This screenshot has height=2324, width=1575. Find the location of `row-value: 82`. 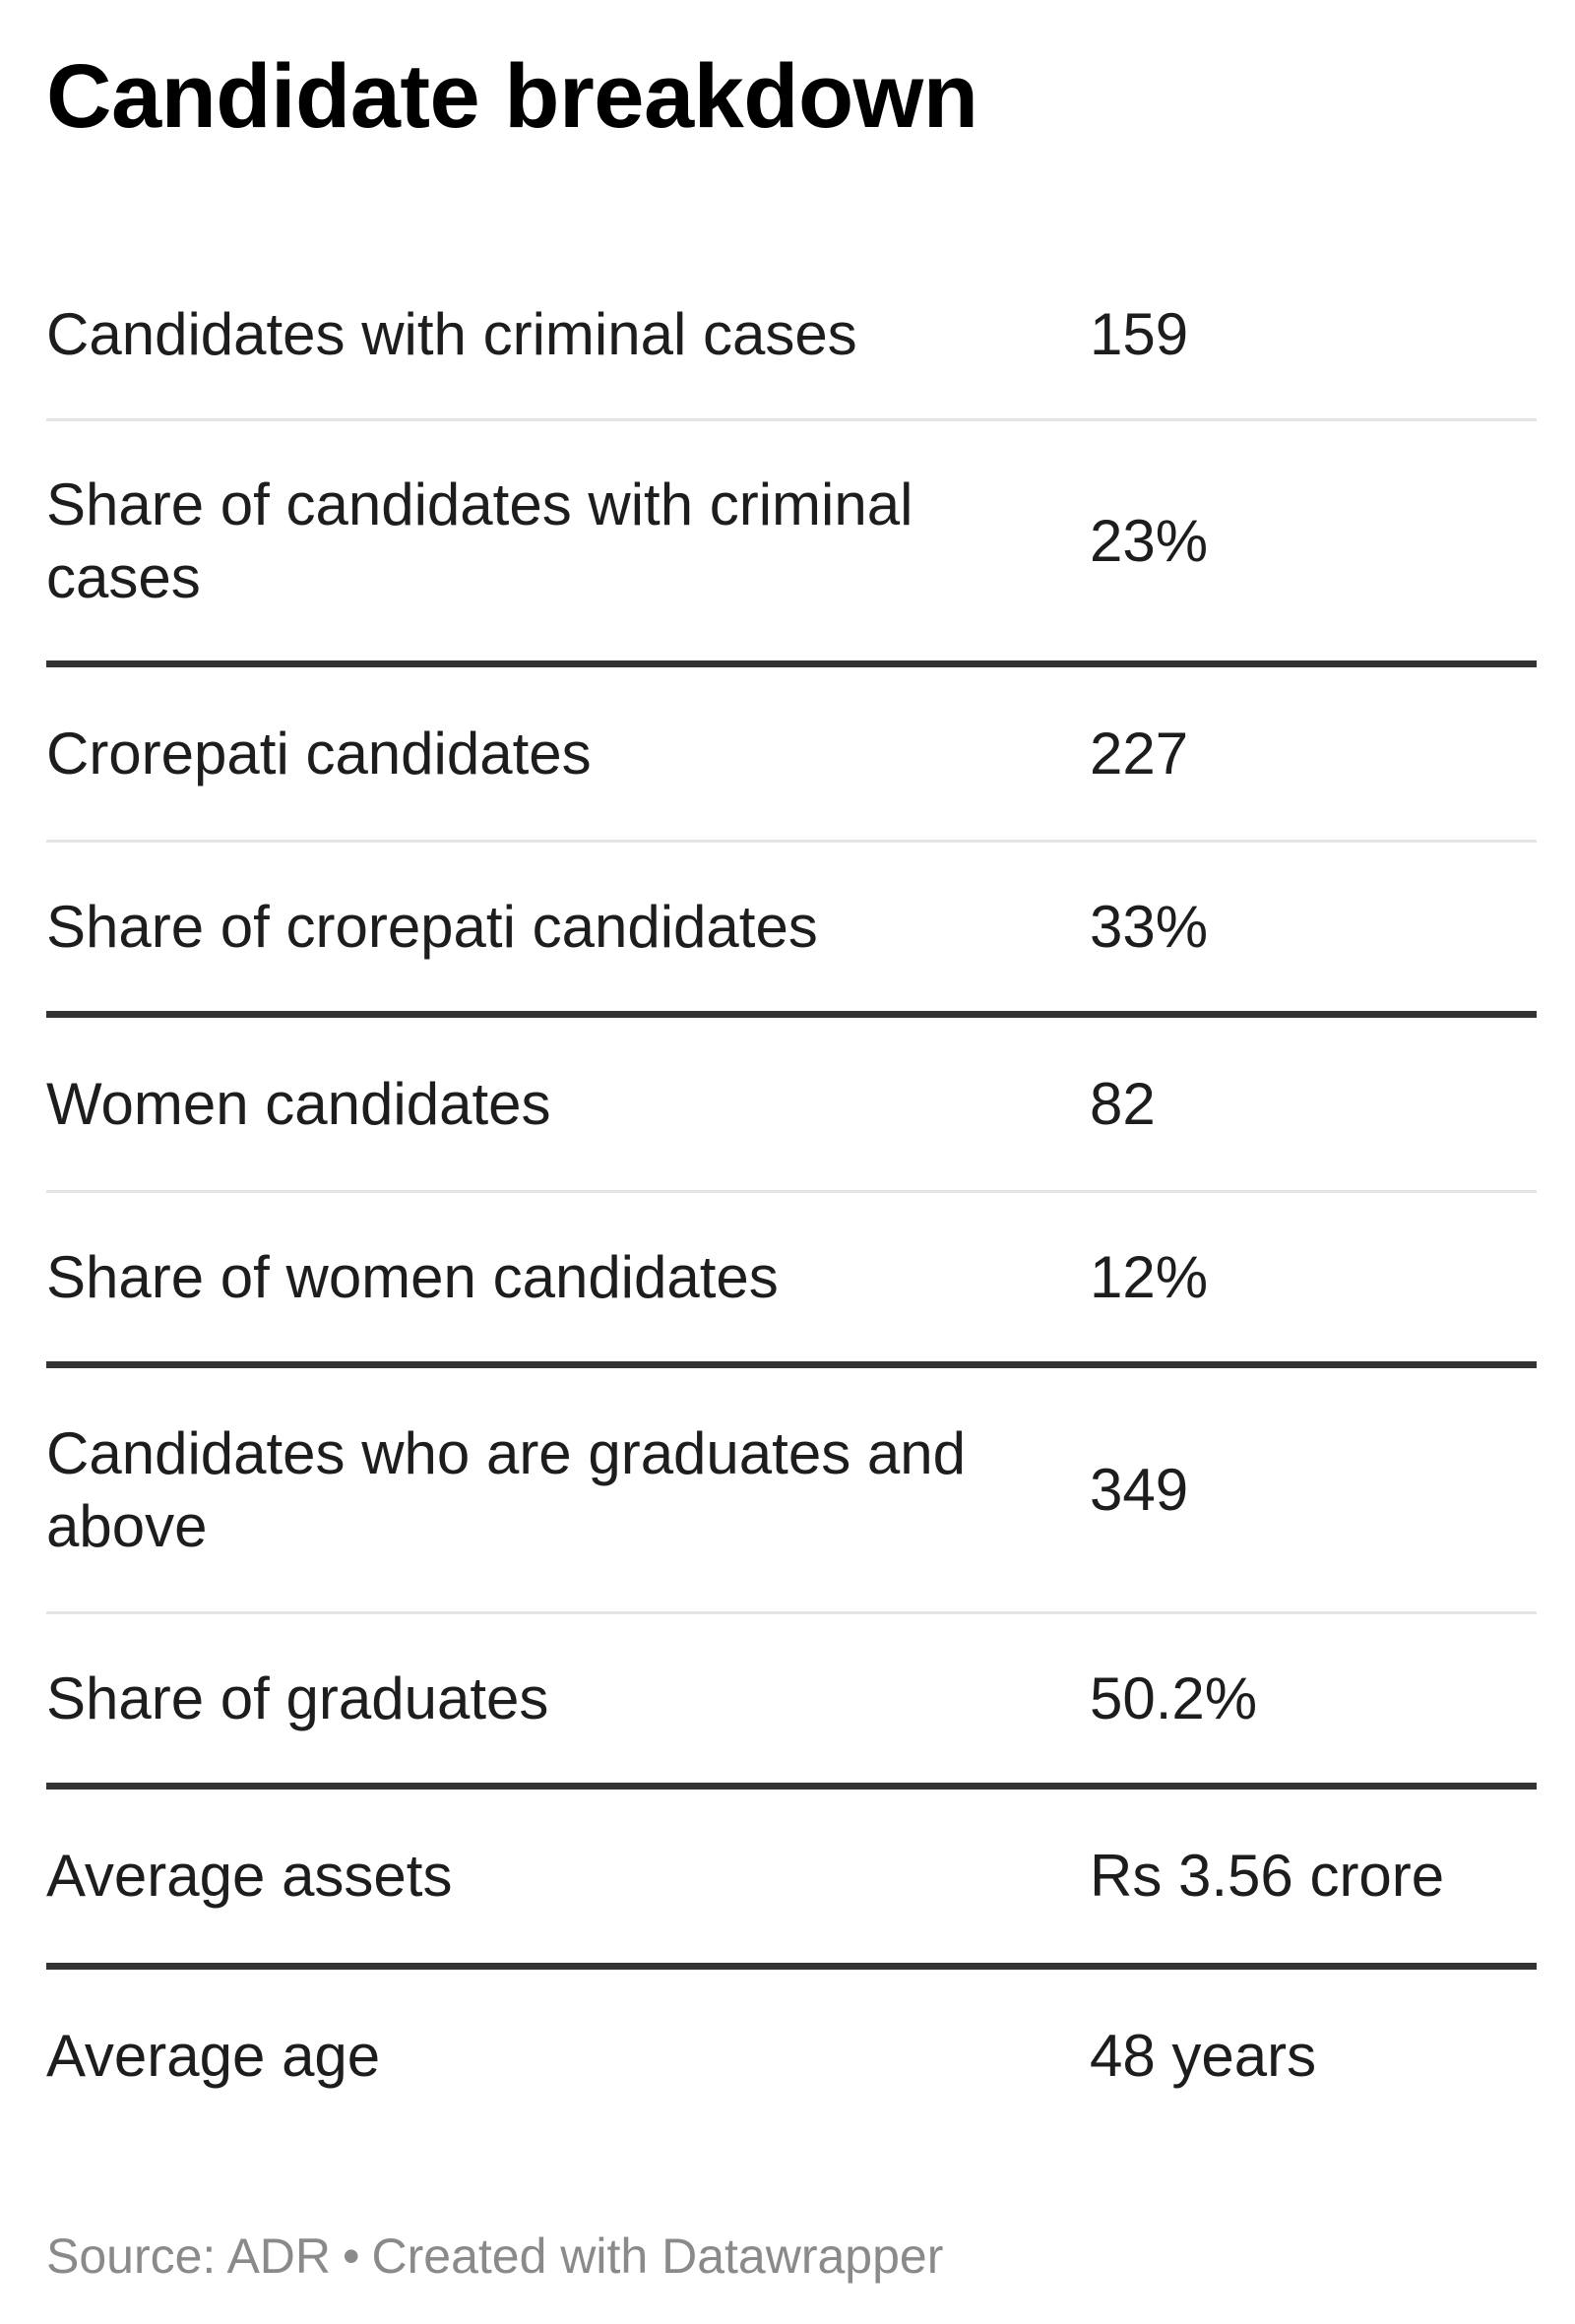

row-value: 82 is located at coordinates (1123, 1103).